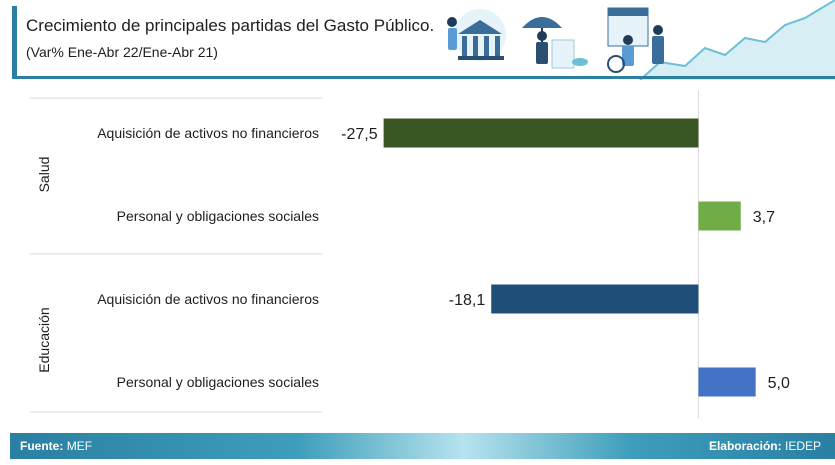 This screenshot has height=465, width=835. What do you see at coordinates (422, 446) in the screenshot?
I see `footer-bar: Fuente: MEF Elaboración: IEDEP` at bounding box center [422, 446].